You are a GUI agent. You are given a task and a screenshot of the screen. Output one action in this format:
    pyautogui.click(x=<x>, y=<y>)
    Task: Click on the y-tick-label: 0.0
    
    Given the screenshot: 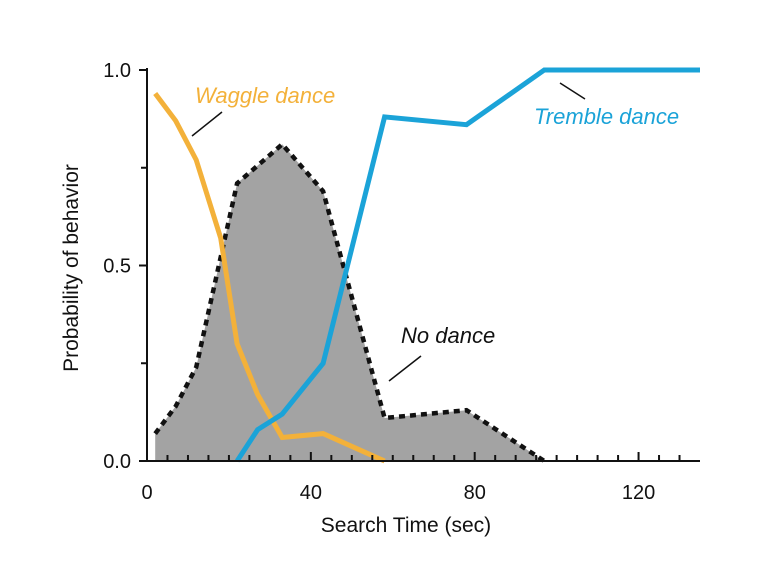 What is the action you would take?
    pyautogui.click(x=117, y=462)
    